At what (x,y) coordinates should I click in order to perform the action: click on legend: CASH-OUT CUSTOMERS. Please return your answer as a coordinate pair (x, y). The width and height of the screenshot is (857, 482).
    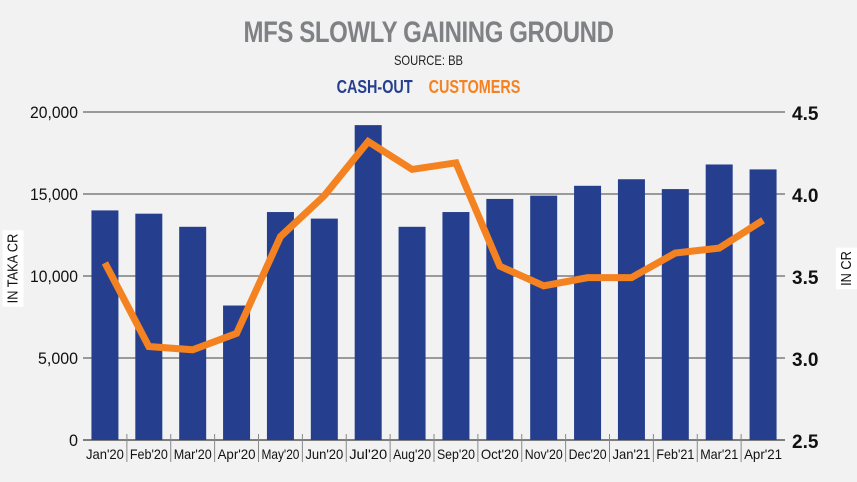
    Looking at the image, I should click on (429, 87).